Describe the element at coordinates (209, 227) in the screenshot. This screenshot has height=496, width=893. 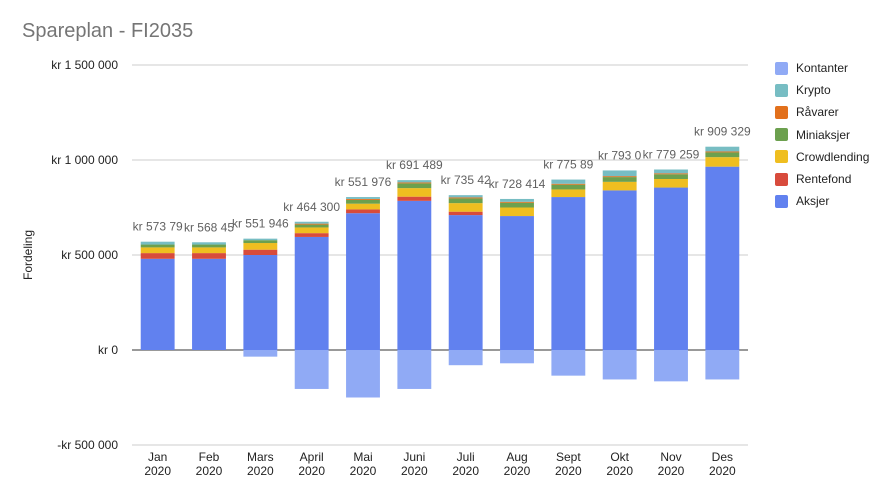
I see `data-label: kr 568 45` at that location.